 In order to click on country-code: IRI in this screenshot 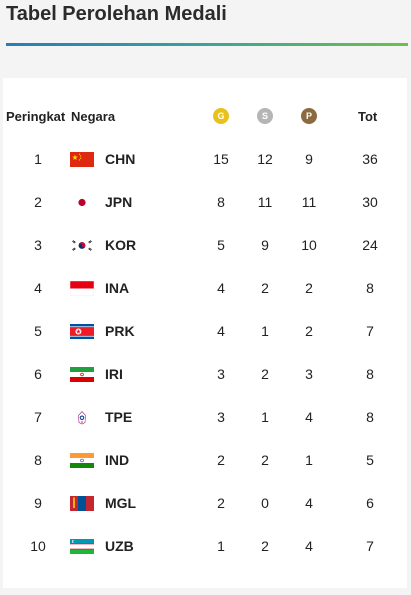, I will do `click(114, 374)`.